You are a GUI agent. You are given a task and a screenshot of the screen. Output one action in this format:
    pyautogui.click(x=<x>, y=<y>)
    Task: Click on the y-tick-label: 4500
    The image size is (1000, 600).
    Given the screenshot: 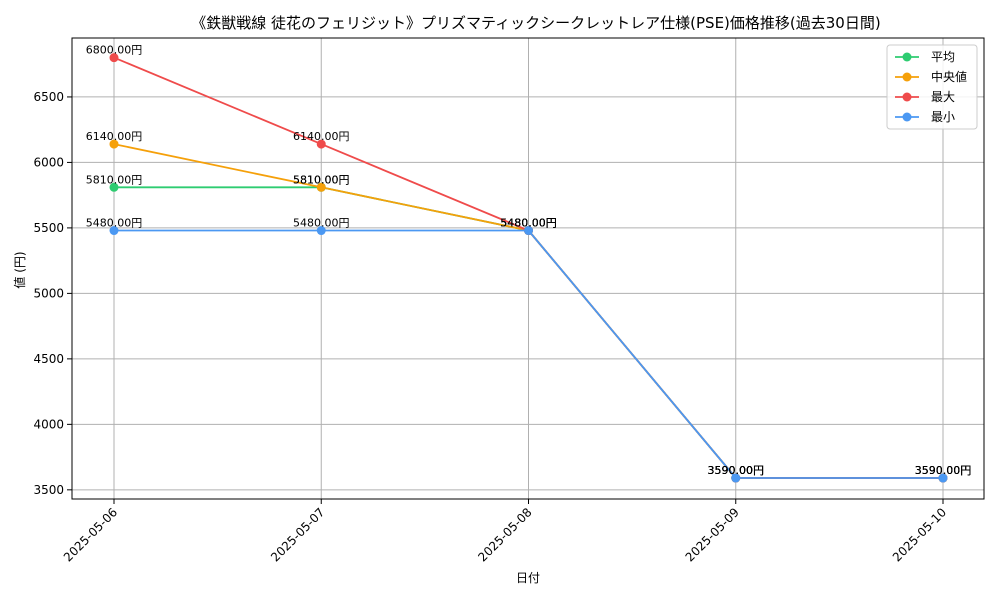 What is the action you would take?
    pyautogui.click(x=48, y=359)
    